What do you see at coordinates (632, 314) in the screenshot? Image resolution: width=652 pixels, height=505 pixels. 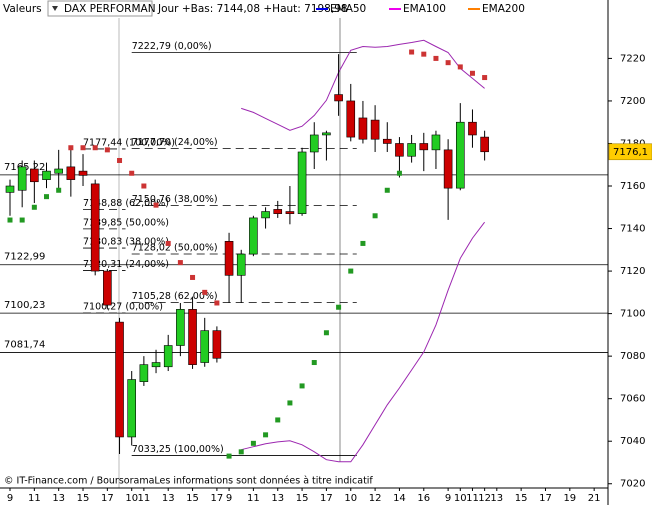 I see `y-tick-label: 7100` at bounding box center [632, 314].